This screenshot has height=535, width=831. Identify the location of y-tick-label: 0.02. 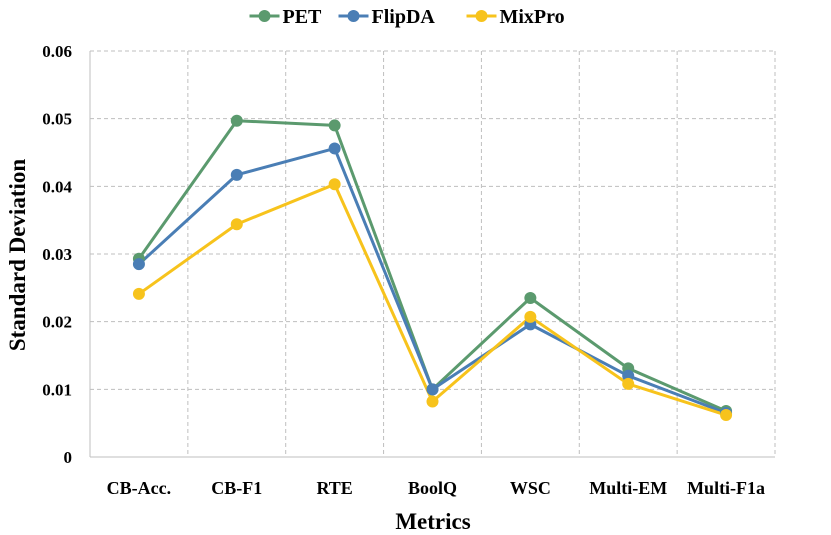
(57, 322).